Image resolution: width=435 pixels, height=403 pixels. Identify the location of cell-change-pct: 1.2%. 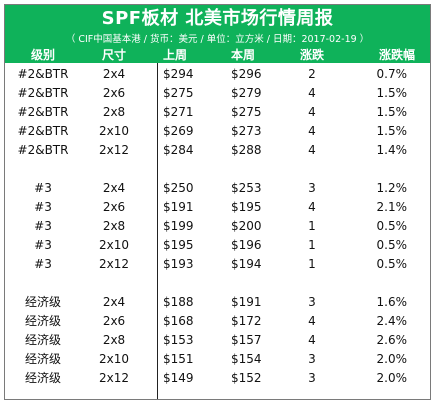
(392, 188).